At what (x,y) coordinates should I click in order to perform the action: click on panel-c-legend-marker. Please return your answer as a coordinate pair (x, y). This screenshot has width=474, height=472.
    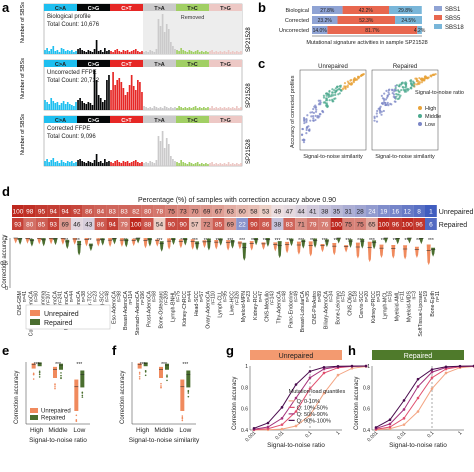
    Looking at the image, I should click on (420, 108).